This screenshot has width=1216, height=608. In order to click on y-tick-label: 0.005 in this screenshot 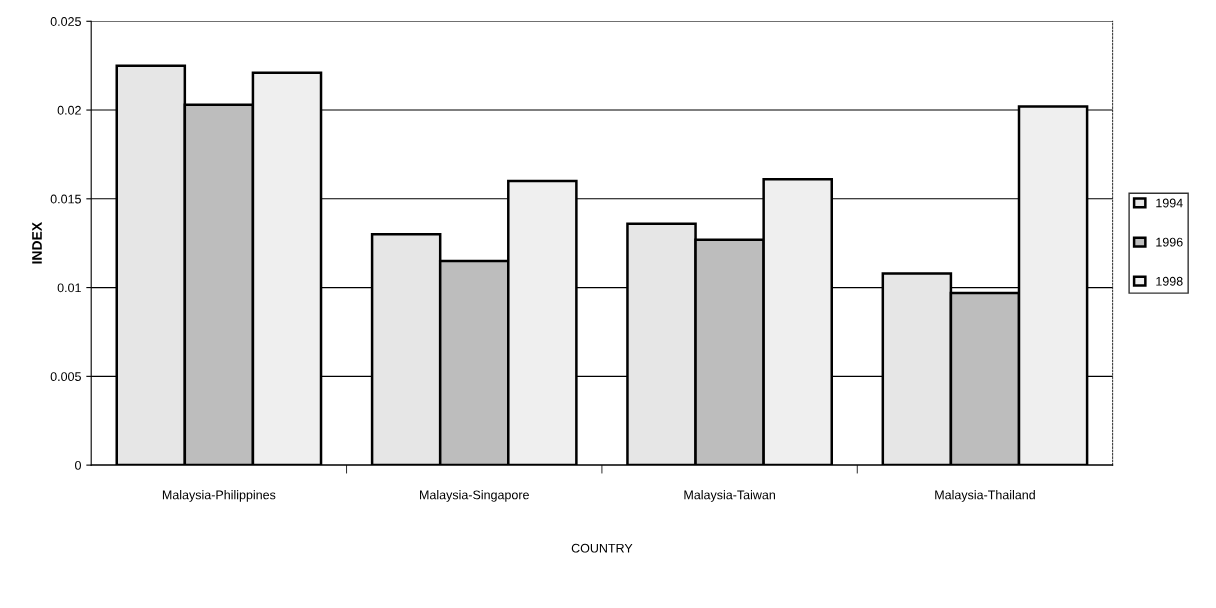, I will do `click(65, 376)`.